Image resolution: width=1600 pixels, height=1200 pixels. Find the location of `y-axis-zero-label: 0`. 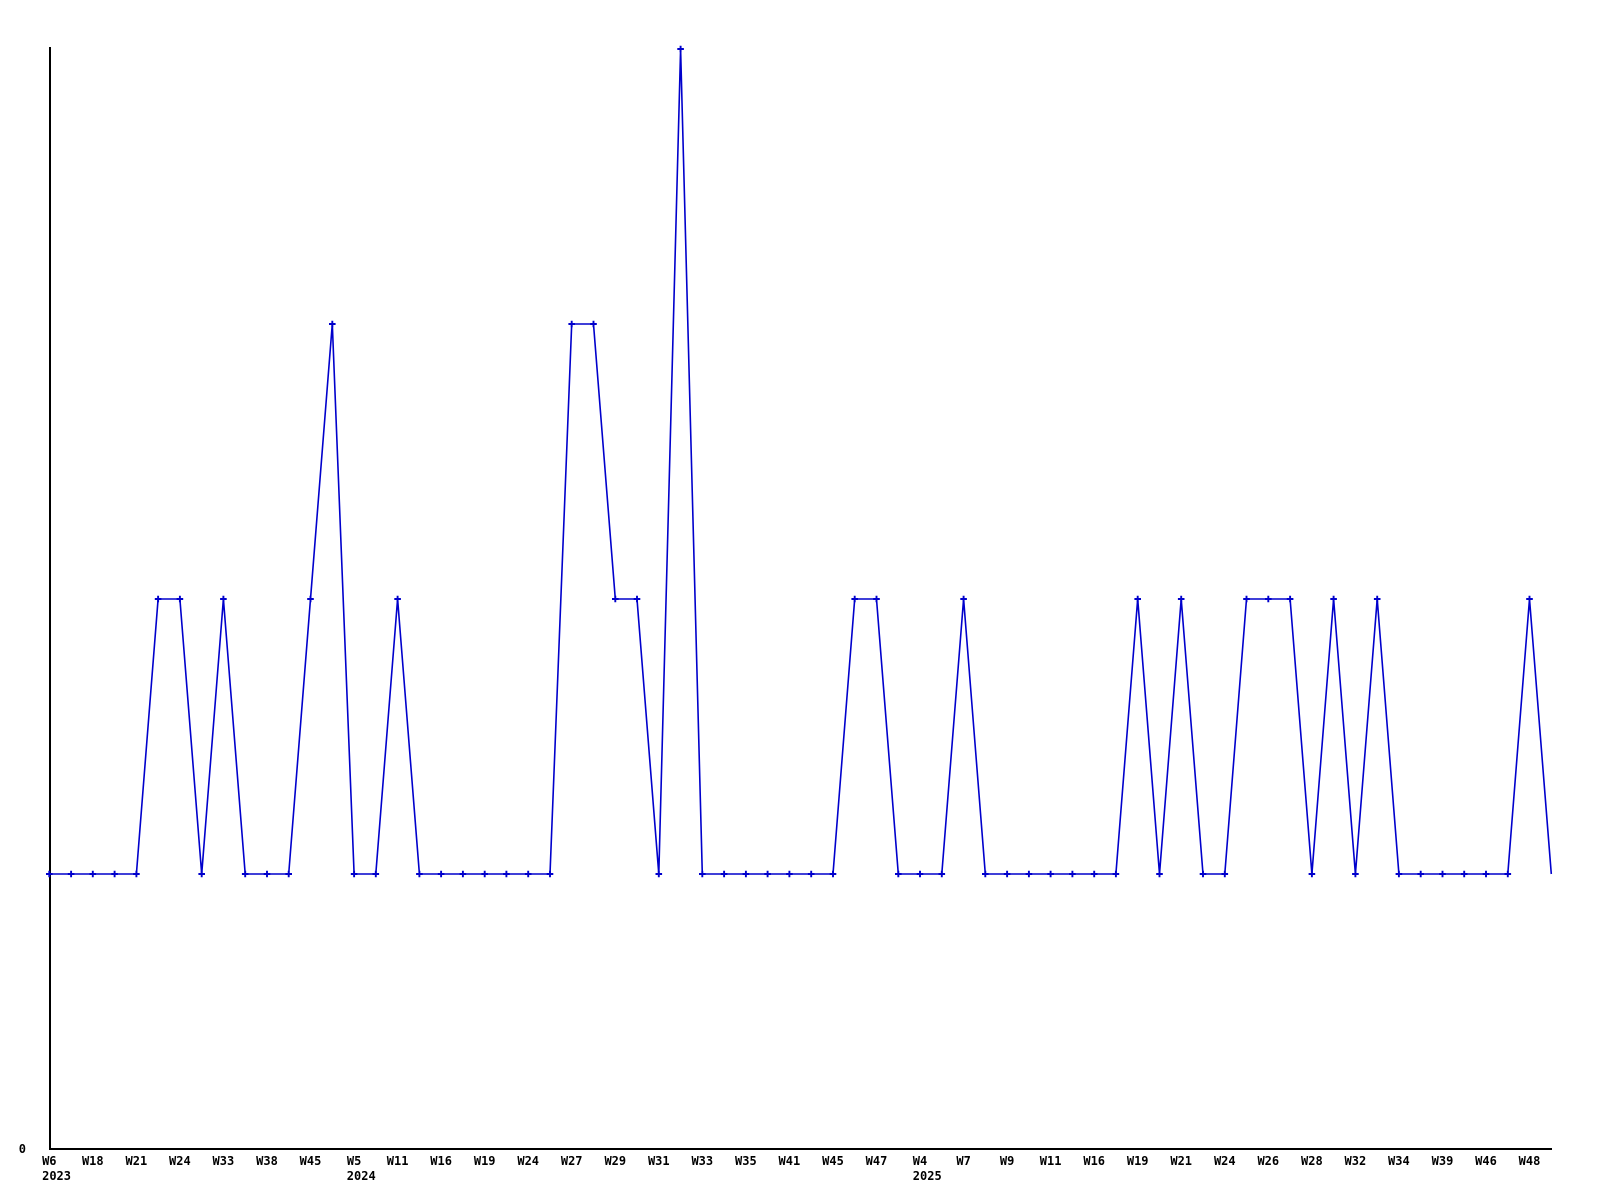

y-axis-zero-label: 0 is located at coordinates (22, 1149).